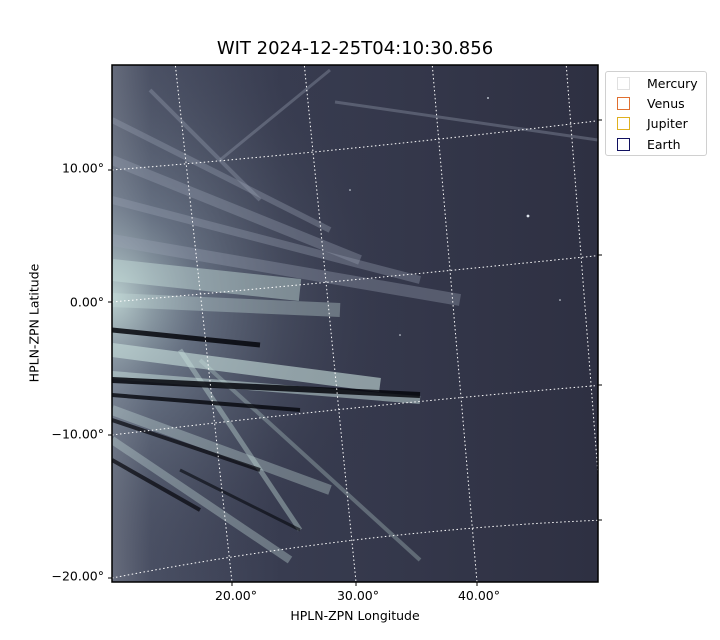 This screenshot has height=640, width=720. Describe the element at coordinates (672, 83) in the screenshot. I see `legend-label: Mercury` at that location.